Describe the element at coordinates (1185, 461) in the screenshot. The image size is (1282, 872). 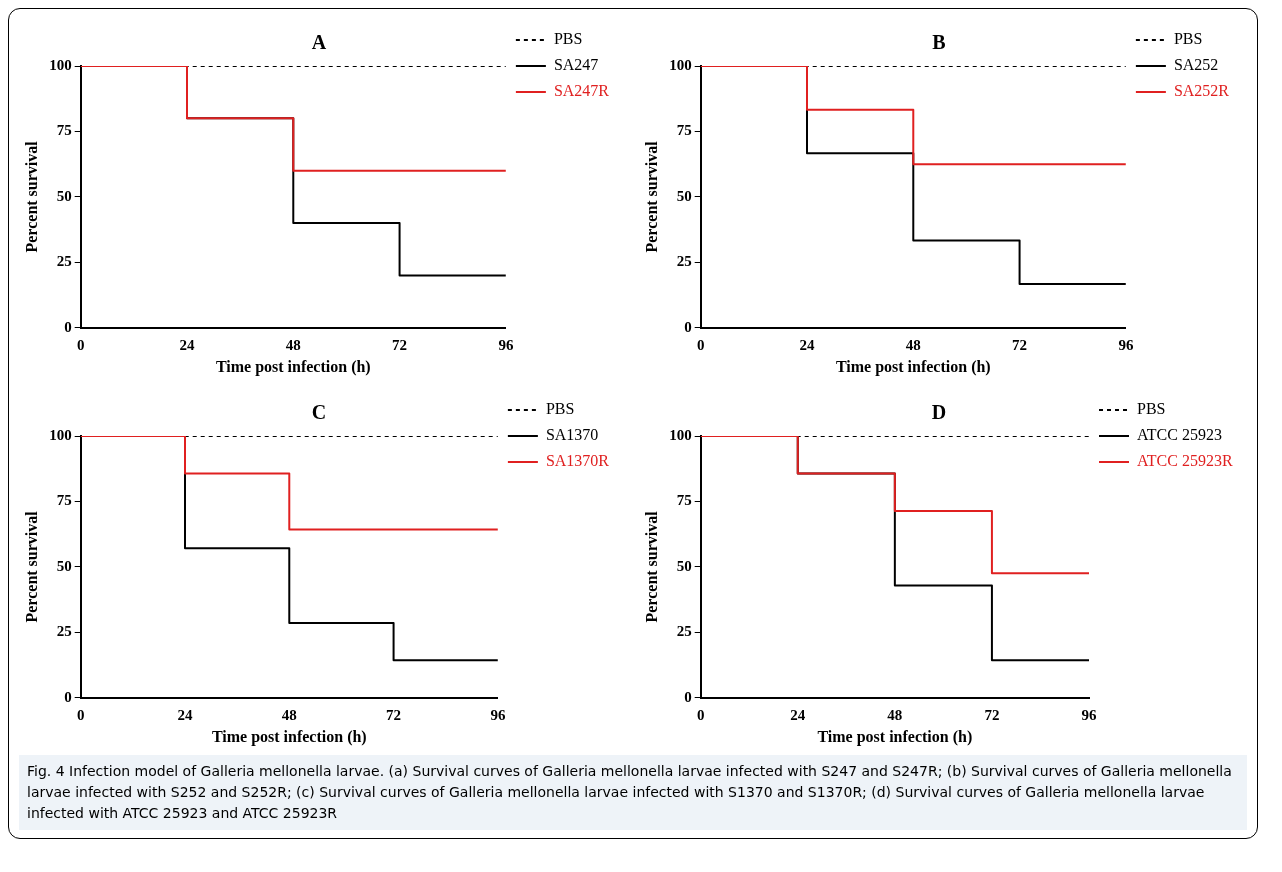
I see `legend-label: ATCC 25923R` at that location.